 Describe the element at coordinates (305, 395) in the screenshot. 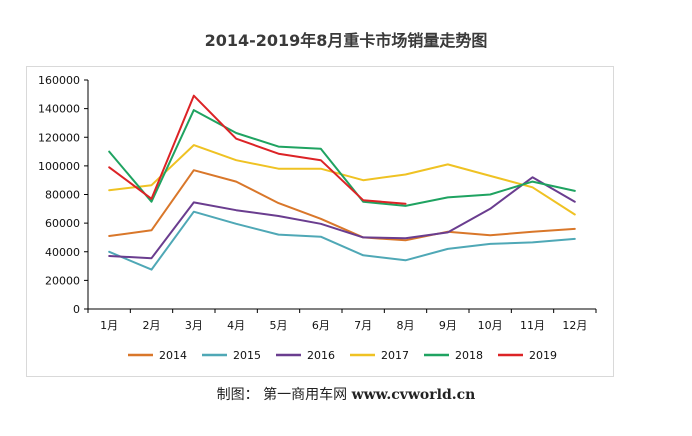

I see `credit-source: 第一商用车网` at that location.